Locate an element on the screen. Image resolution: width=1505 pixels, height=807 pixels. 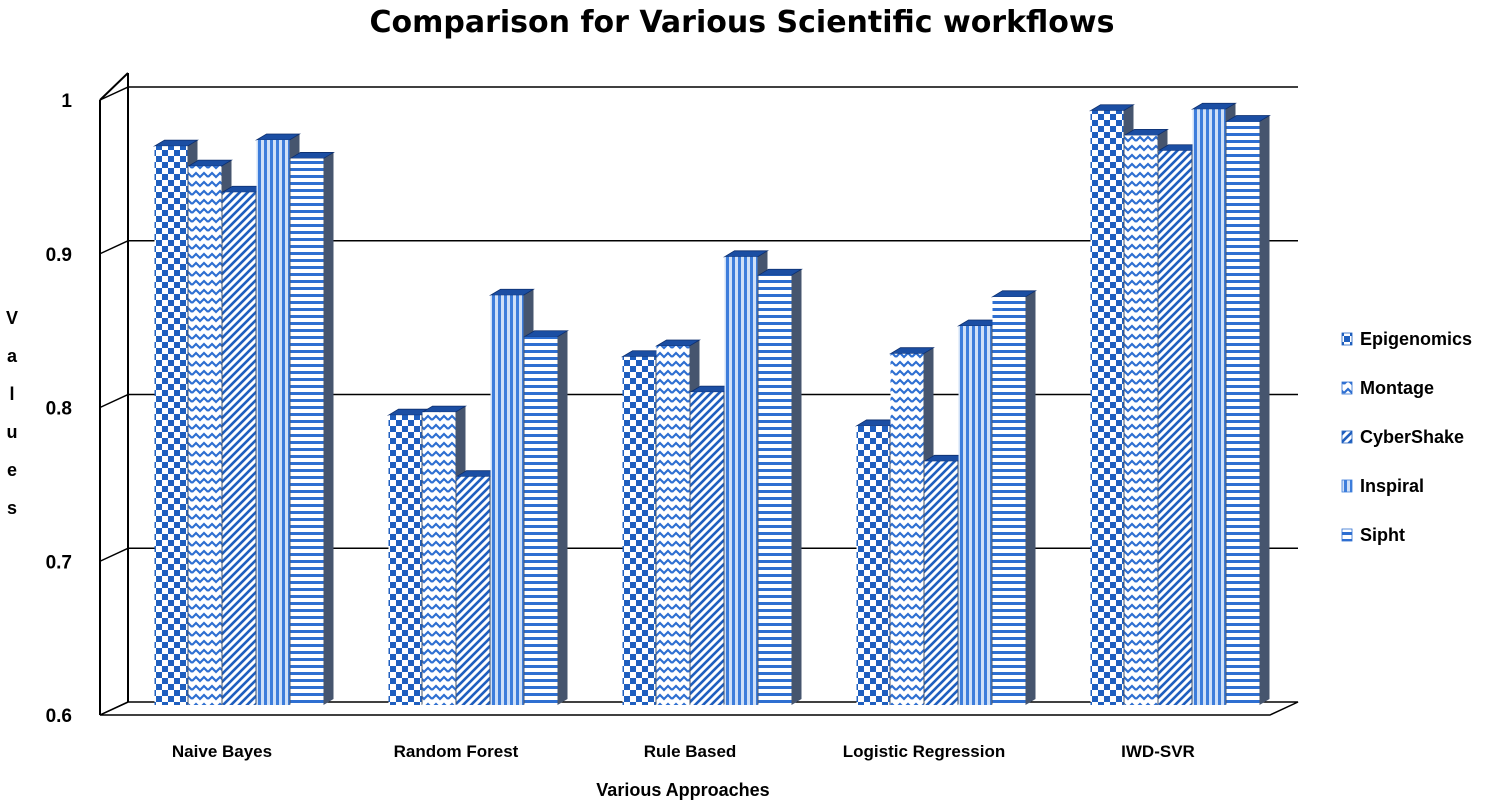
y-tick-labels: 0.6 0.7 0.8 0.9 1 is located at coordinates (59, 409).